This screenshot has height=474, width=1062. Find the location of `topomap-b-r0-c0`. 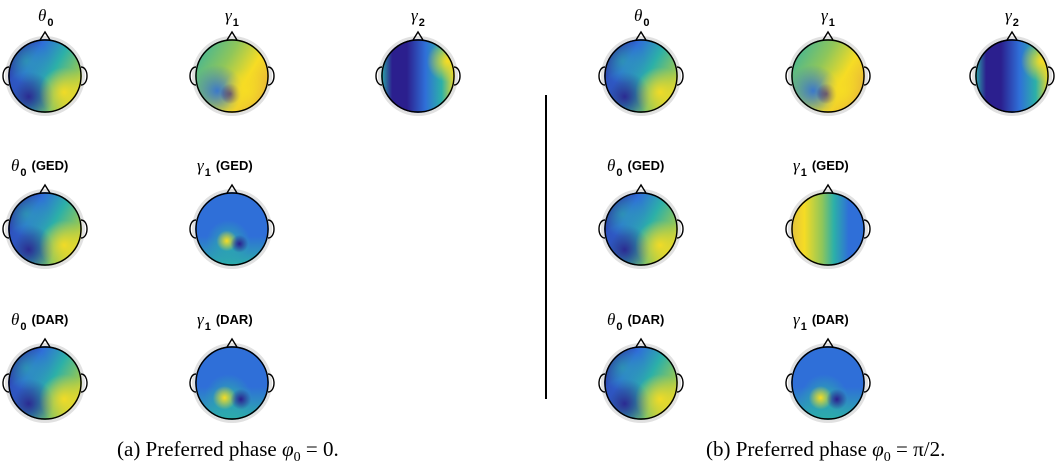

topomap-b-r0-c0 is located at coordinates (641, 73).